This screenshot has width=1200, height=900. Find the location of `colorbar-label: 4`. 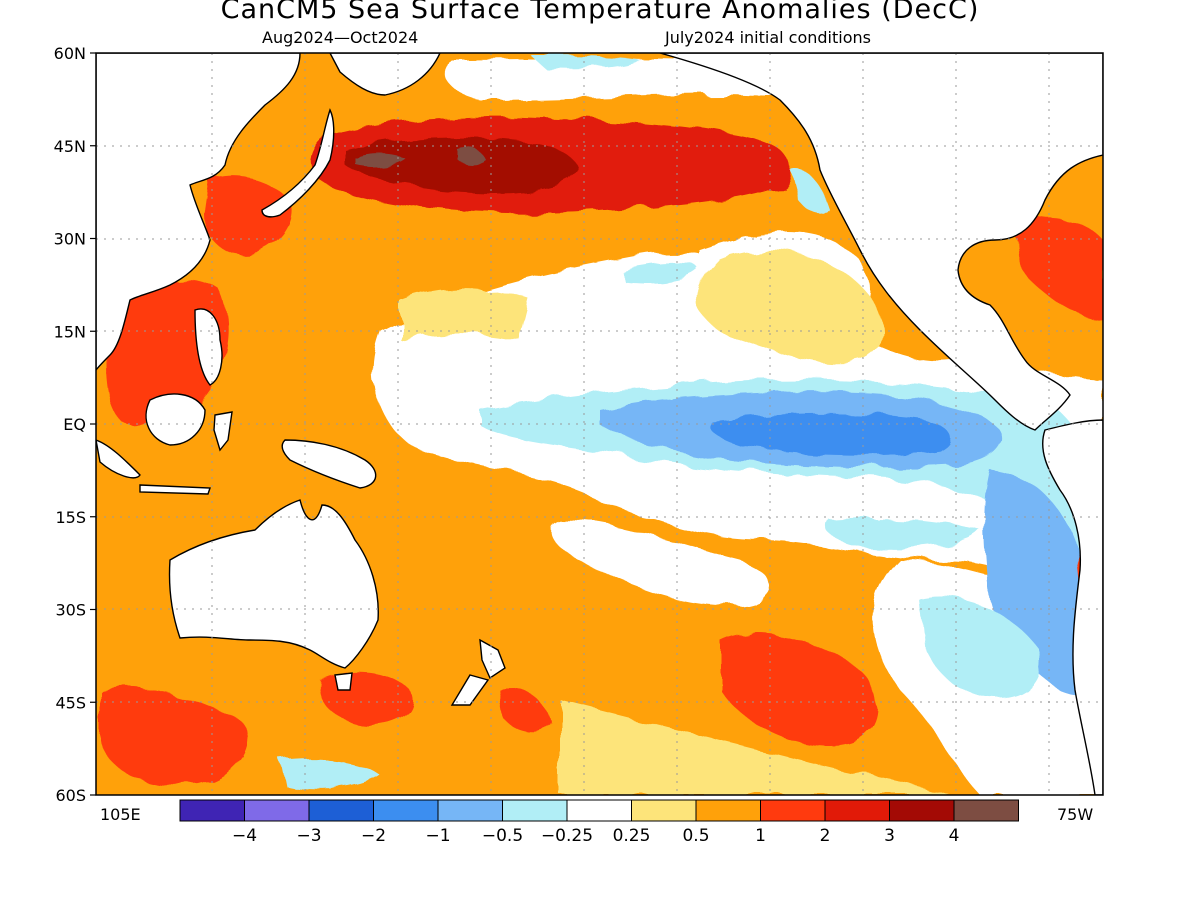

colorbar-label: 4 is located at coordinates (954, 836).